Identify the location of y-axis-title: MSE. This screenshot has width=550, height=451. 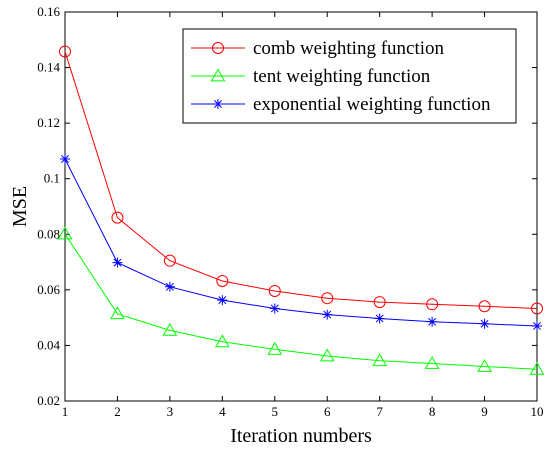
(20, 206).